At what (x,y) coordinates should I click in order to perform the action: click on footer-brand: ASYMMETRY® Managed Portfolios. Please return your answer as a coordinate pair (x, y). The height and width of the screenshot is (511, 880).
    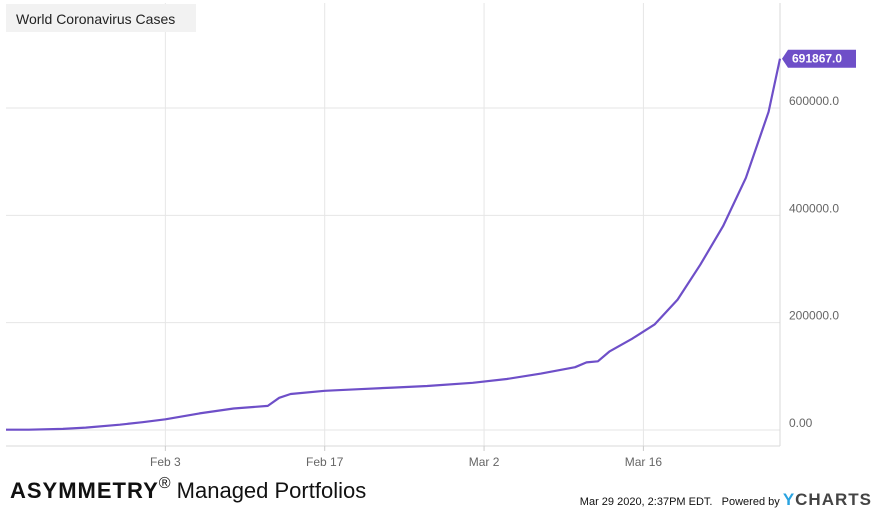
    Looking at the image, I should click on (188, 489).